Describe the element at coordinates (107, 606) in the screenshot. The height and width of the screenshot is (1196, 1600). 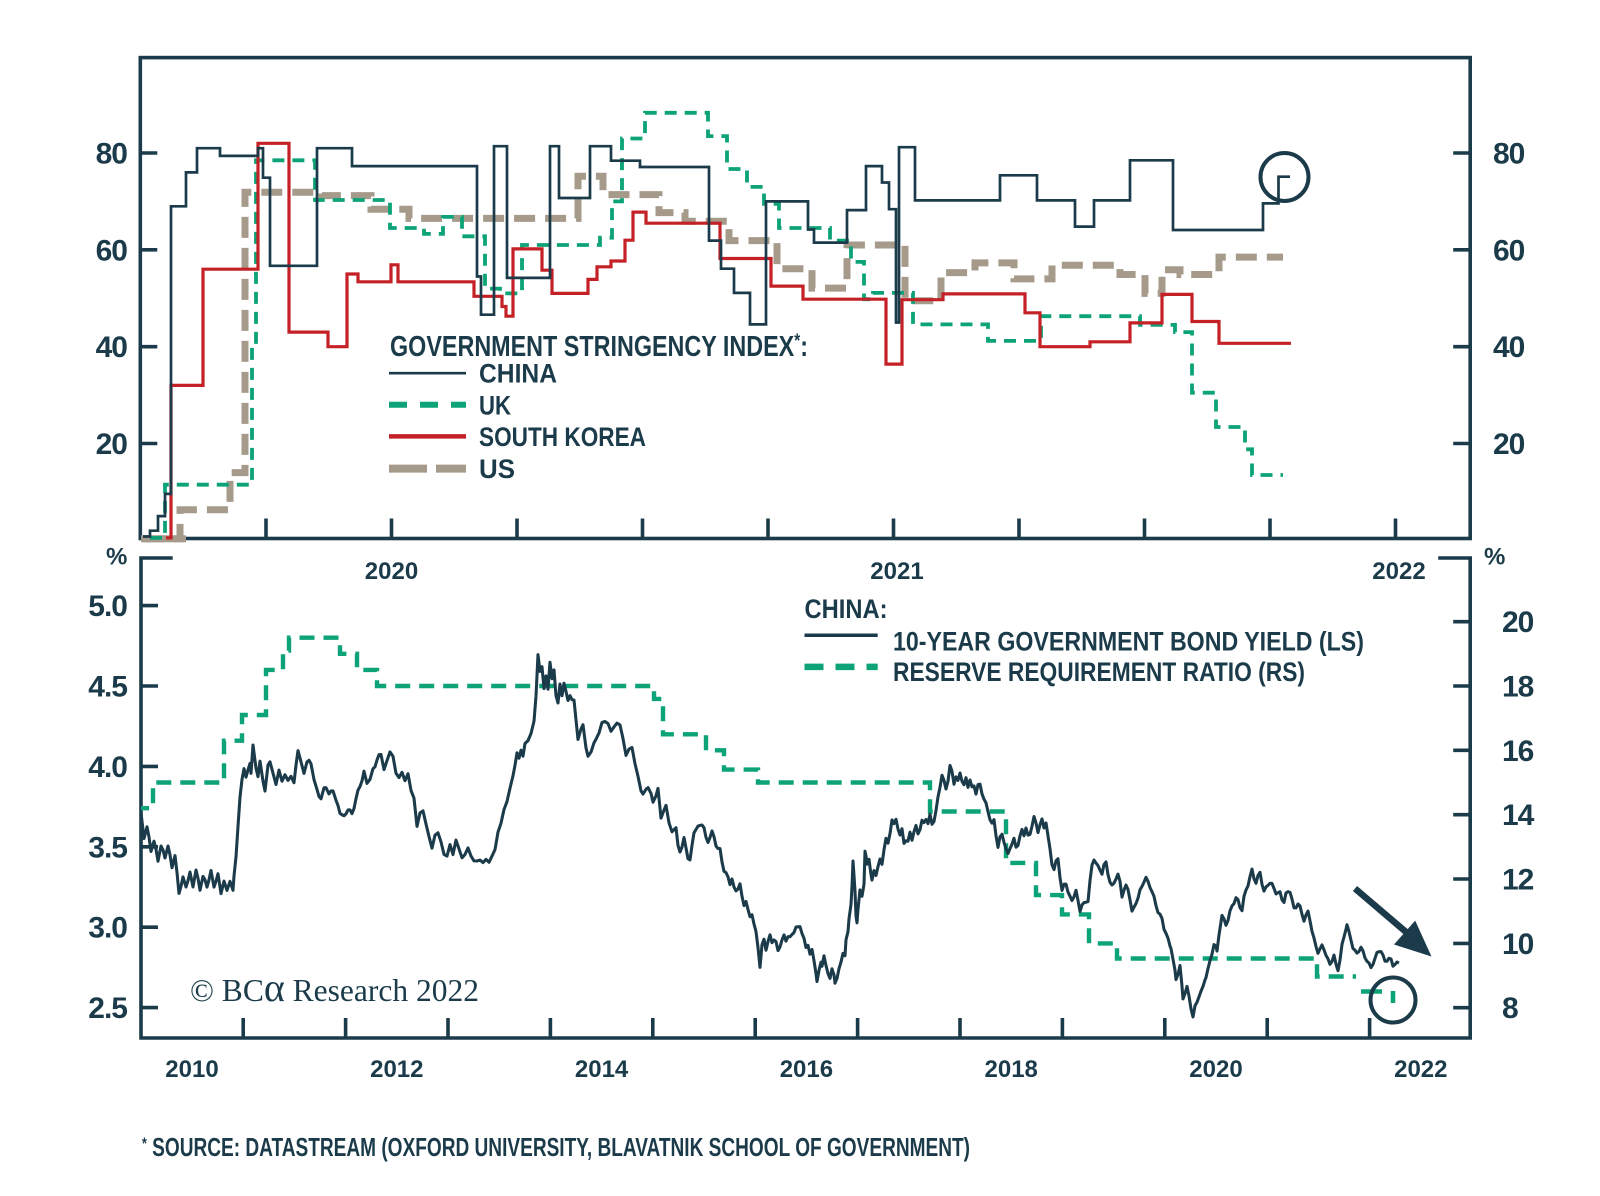
I see `svg-text: 5.0` at that location.